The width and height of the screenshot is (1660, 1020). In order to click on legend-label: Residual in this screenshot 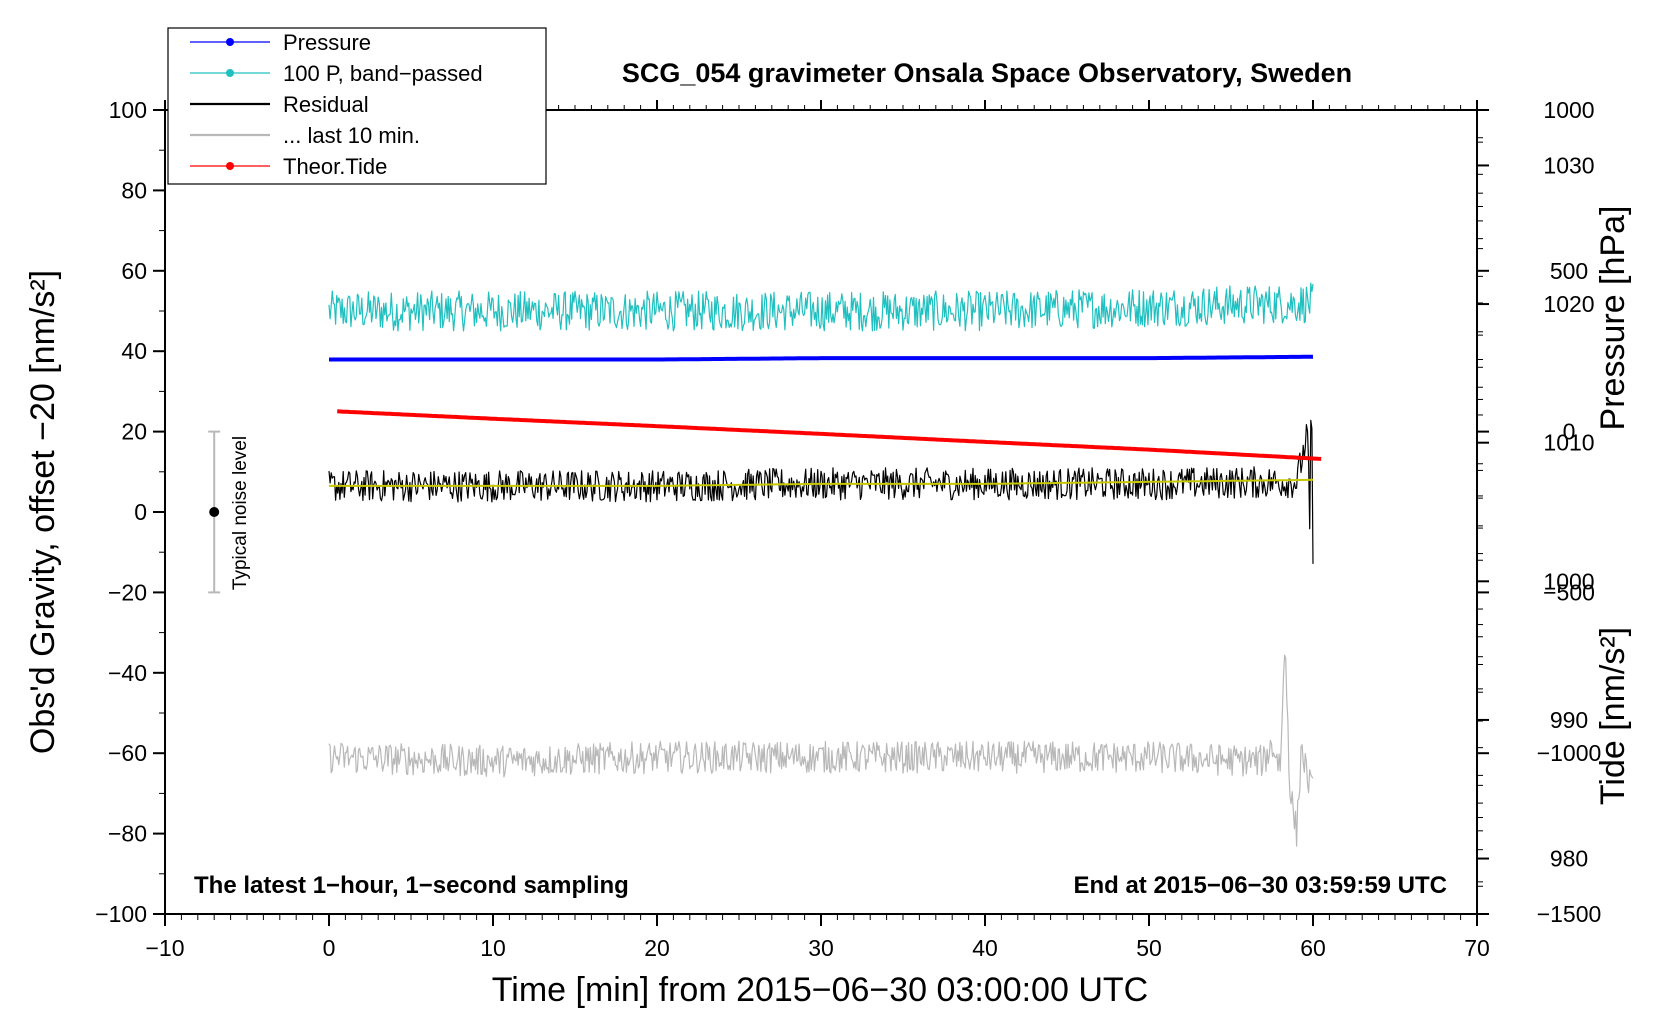, I will do `click(326, 104)`.